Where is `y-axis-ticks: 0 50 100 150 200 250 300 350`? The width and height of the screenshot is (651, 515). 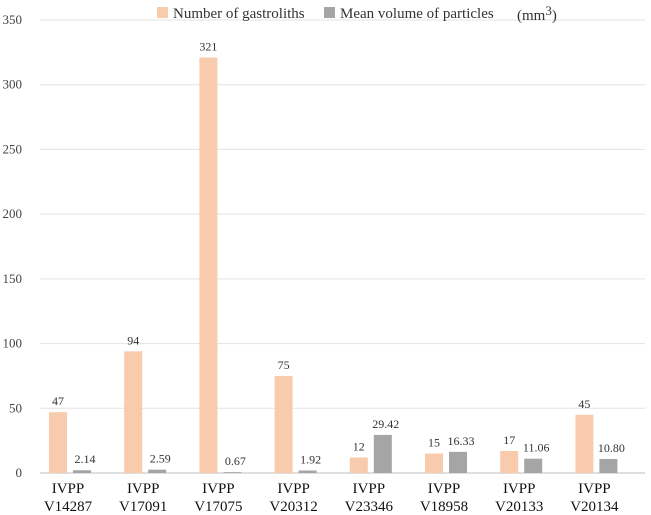
y-axis-ticks: 0 50 100 150 200 250 300 350 is located at coordinates (13, 246).